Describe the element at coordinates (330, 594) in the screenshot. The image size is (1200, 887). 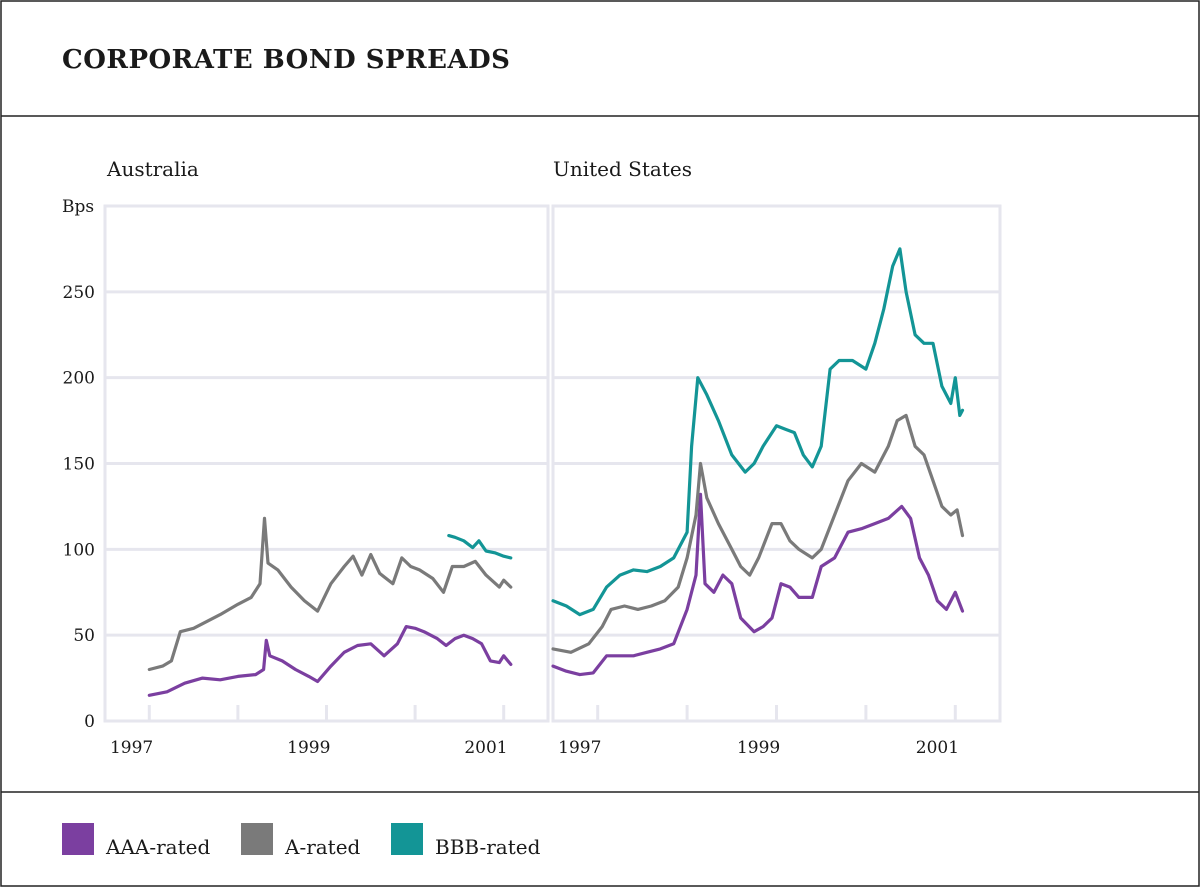
I see `series-line-a-rated-australia` at that location.